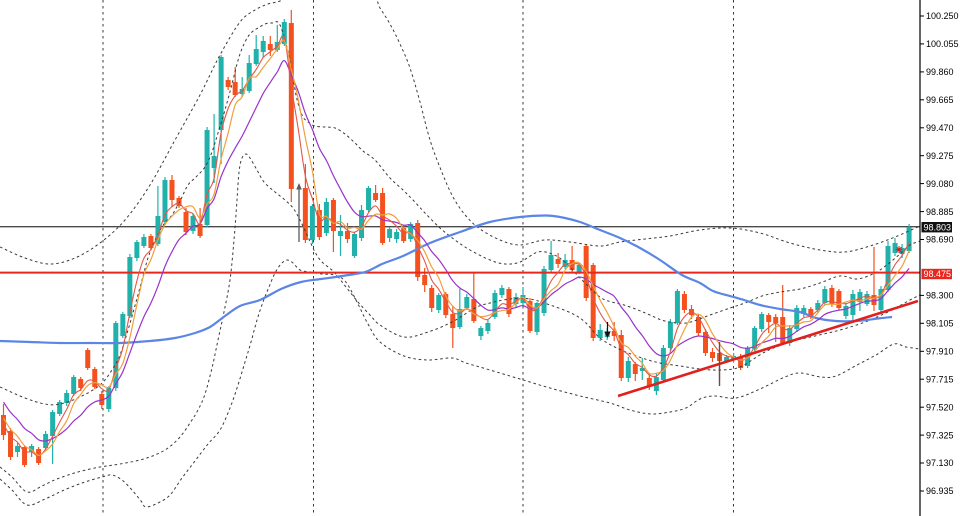 The height and width of the screenshot is (516, 960). I want to click on svg-text: 97.715, so click(940, 379).